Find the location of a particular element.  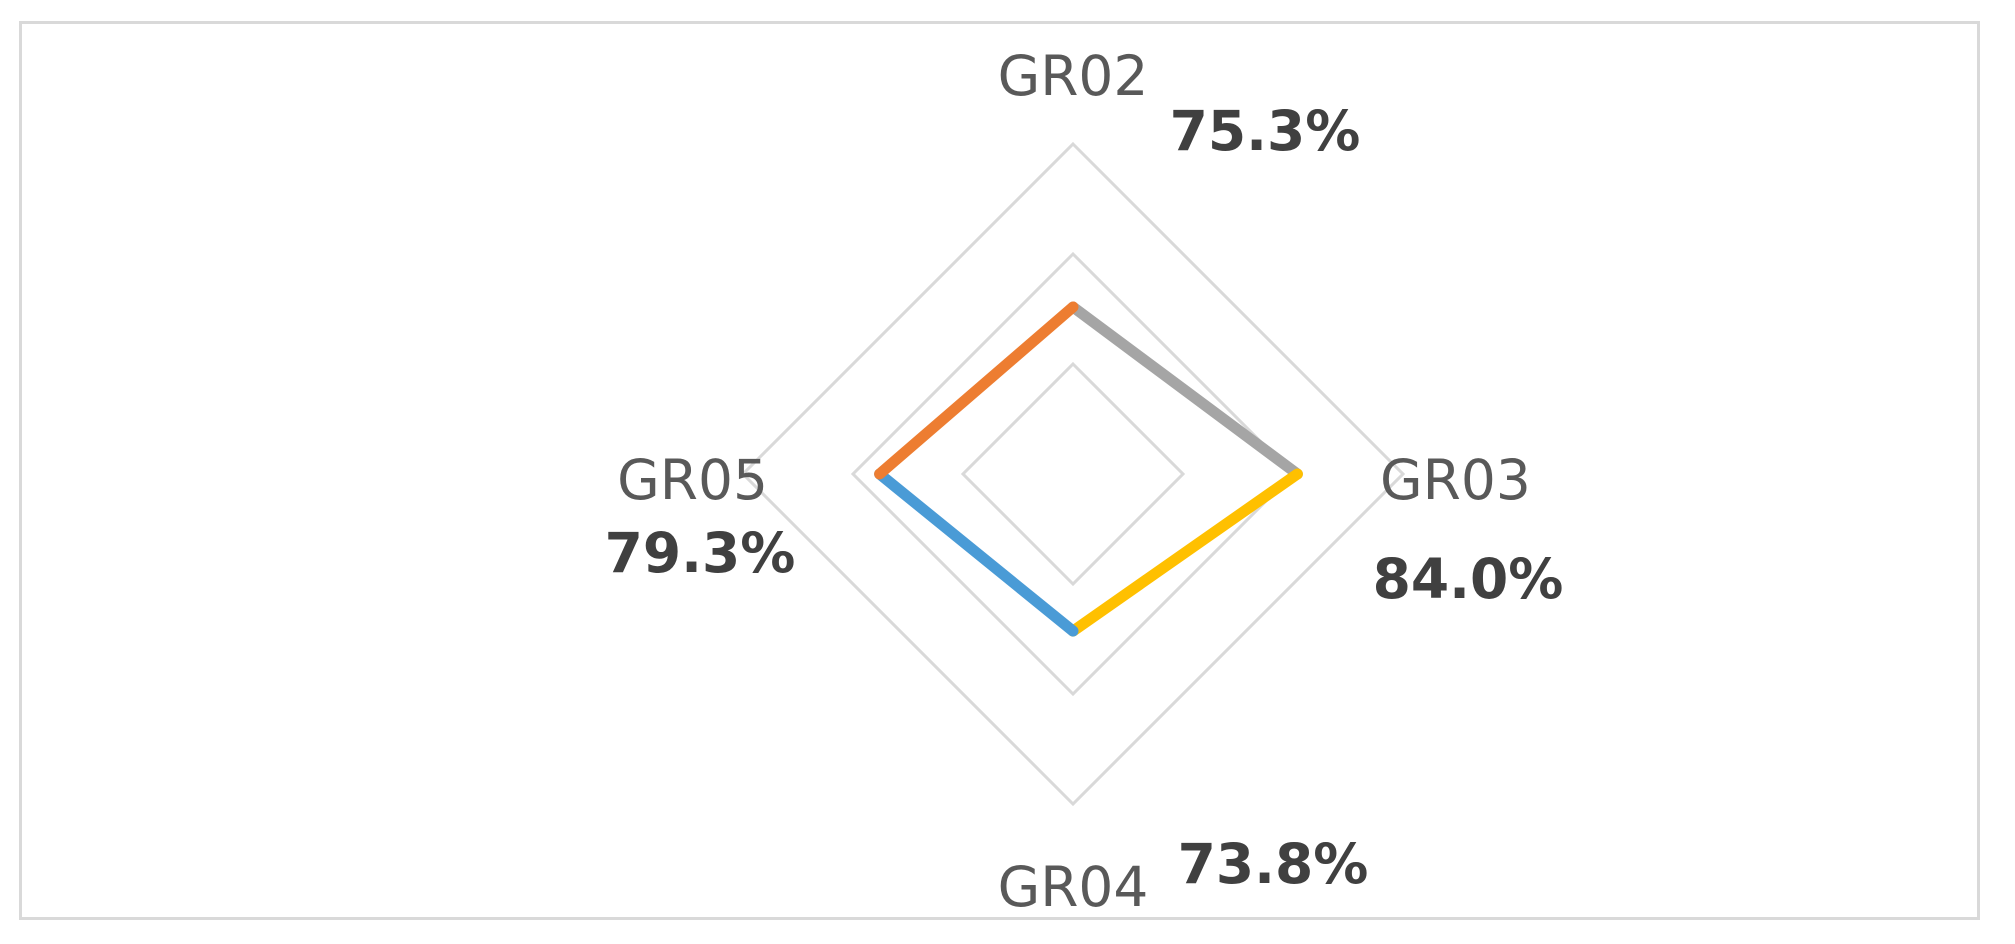

axis-label-gr03: GR03 is located at coordinates (1455, 480).